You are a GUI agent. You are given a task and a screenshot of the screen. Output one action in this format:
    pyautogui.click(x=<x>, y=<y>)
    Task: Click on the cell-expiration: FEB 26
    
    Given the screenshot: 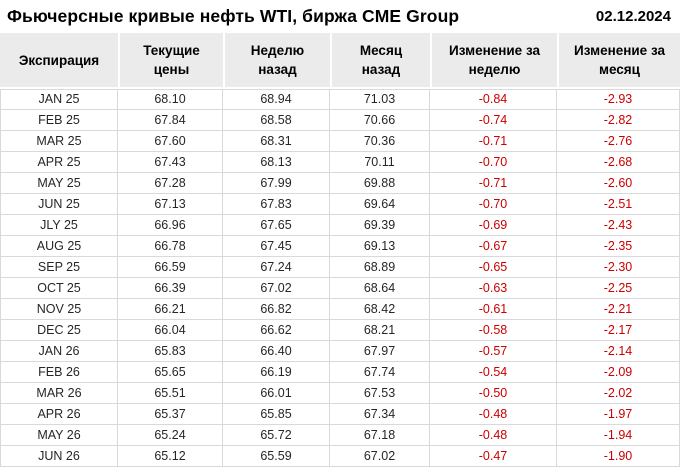 What is the action you would take?
    pyautogui.click(x=59, y=372)
    